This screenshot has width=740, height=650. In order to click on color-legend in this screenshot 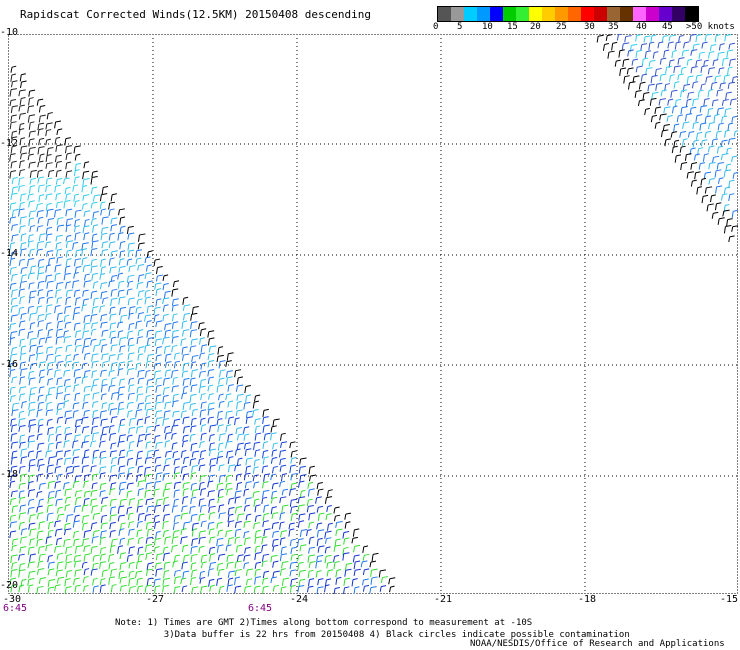, I will do `click(568, 14)`.